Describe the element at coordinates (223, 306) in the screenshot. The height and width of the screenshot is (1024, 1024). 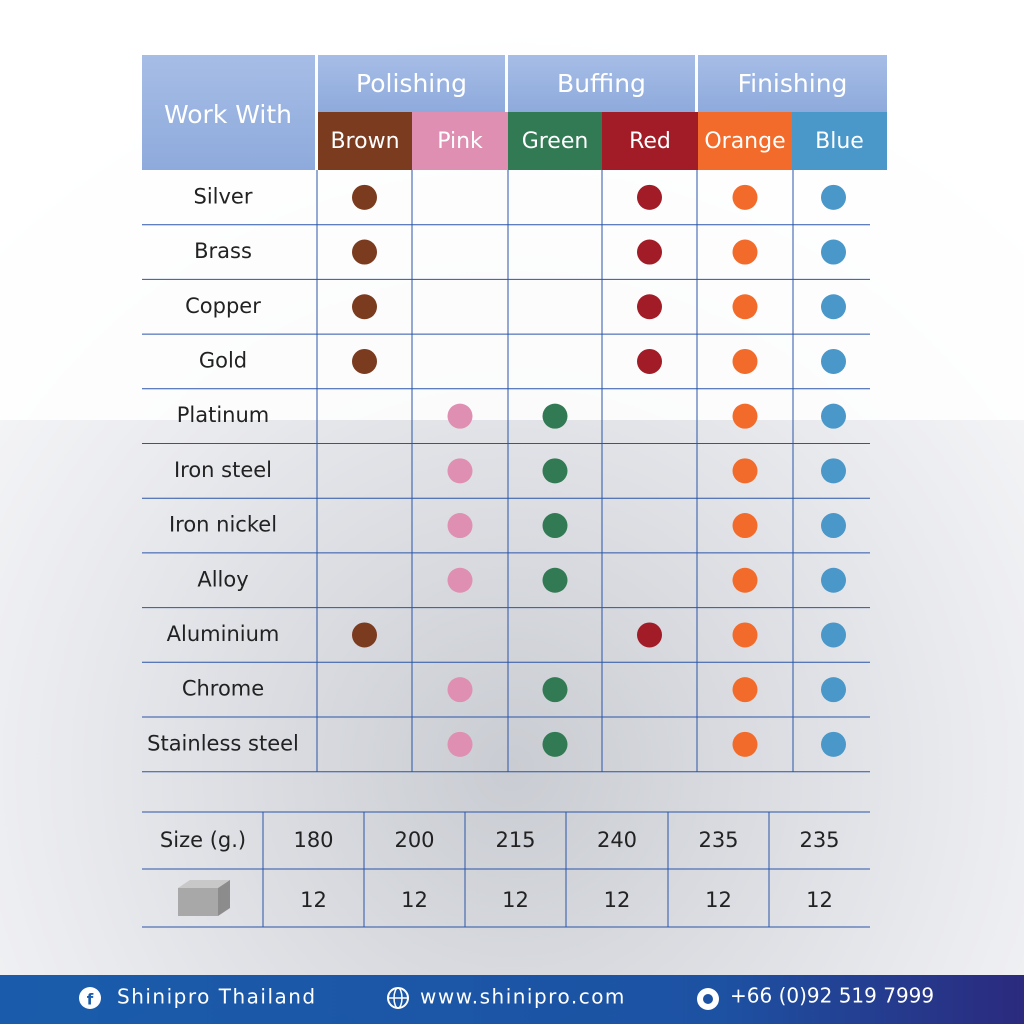
I see `material: Copper` at that location.